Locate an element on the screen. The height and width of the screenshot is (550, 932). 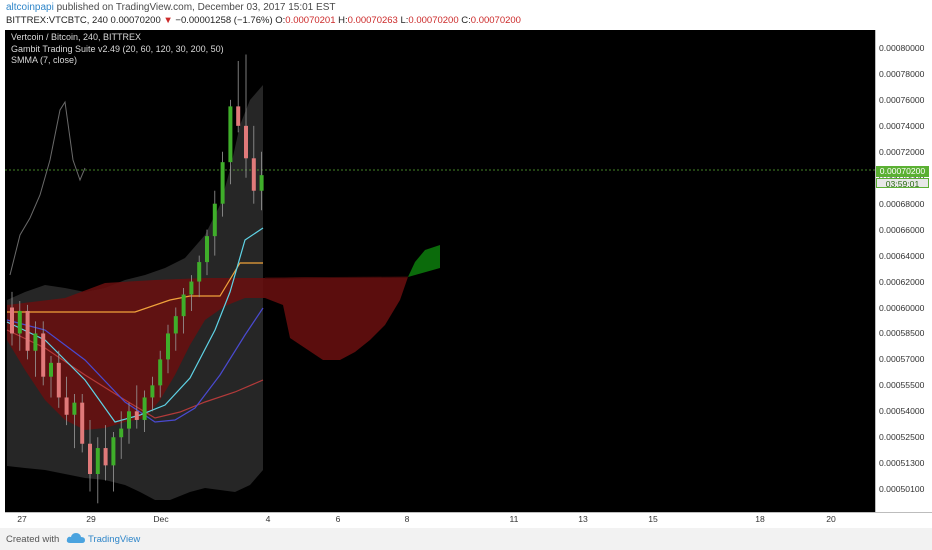
last-price-badge: 0.00070200 is located at coordinates (902, 171).